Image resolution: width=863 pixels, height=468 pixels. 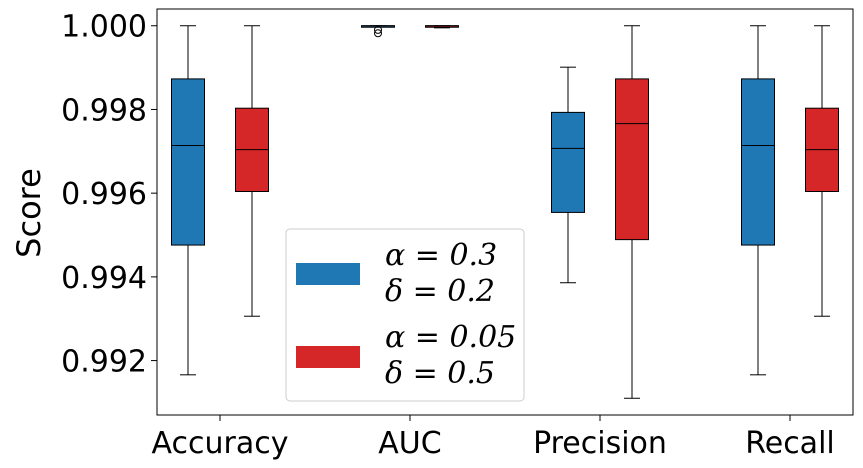 What do you see at coordinates (790, 443) in the screenshot?
I see `x-tick-label: Recall` at bounding box center [790, 443].